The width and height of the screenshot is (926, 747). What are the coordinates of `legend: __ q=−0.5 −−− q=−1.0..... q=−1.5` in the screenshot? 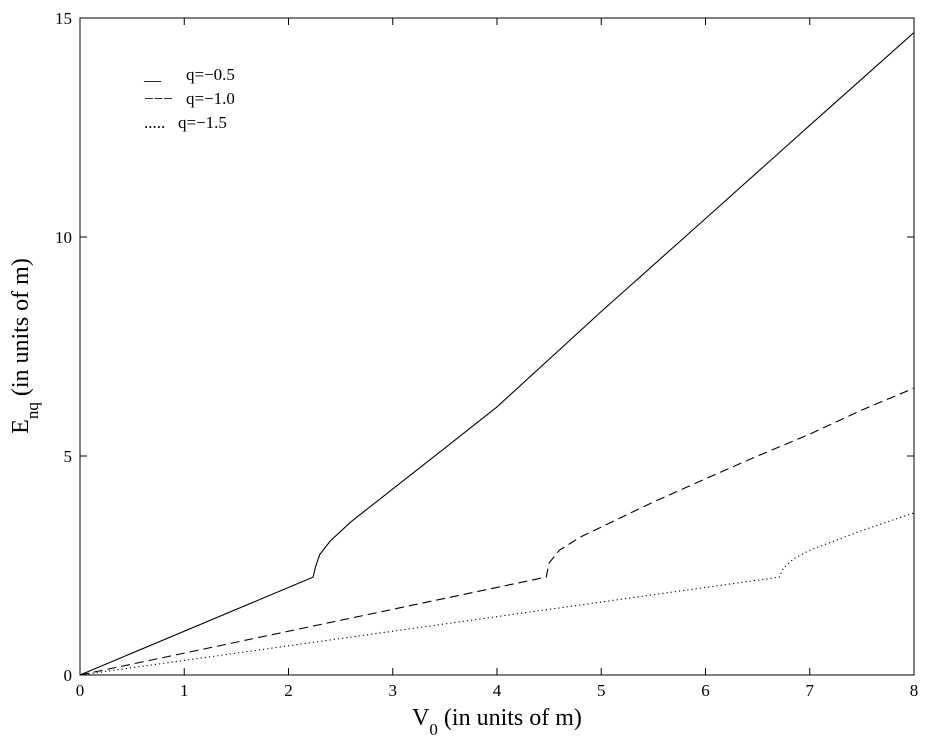 It's located at (189, 98).